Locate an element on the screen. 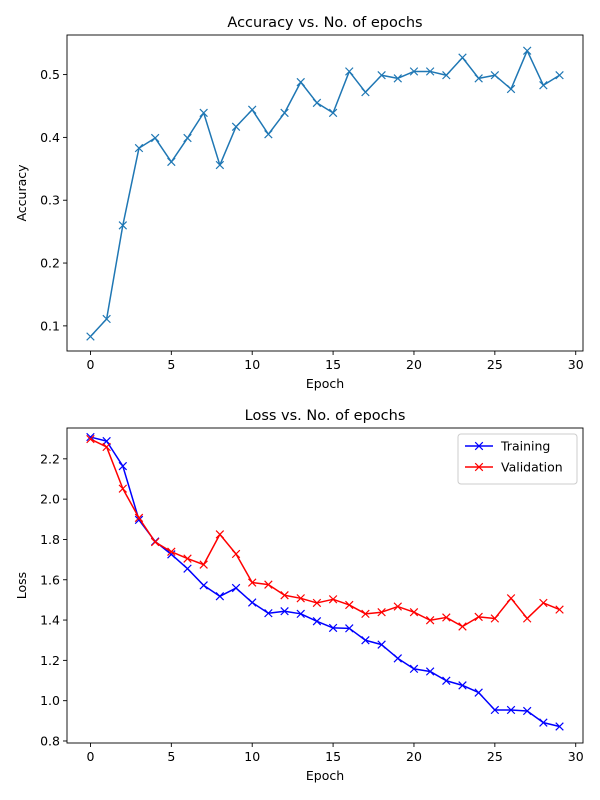 The image size is (600, 800). chart-title: Accuracy vs. No. of epochs is located at coordinates (324, 23).